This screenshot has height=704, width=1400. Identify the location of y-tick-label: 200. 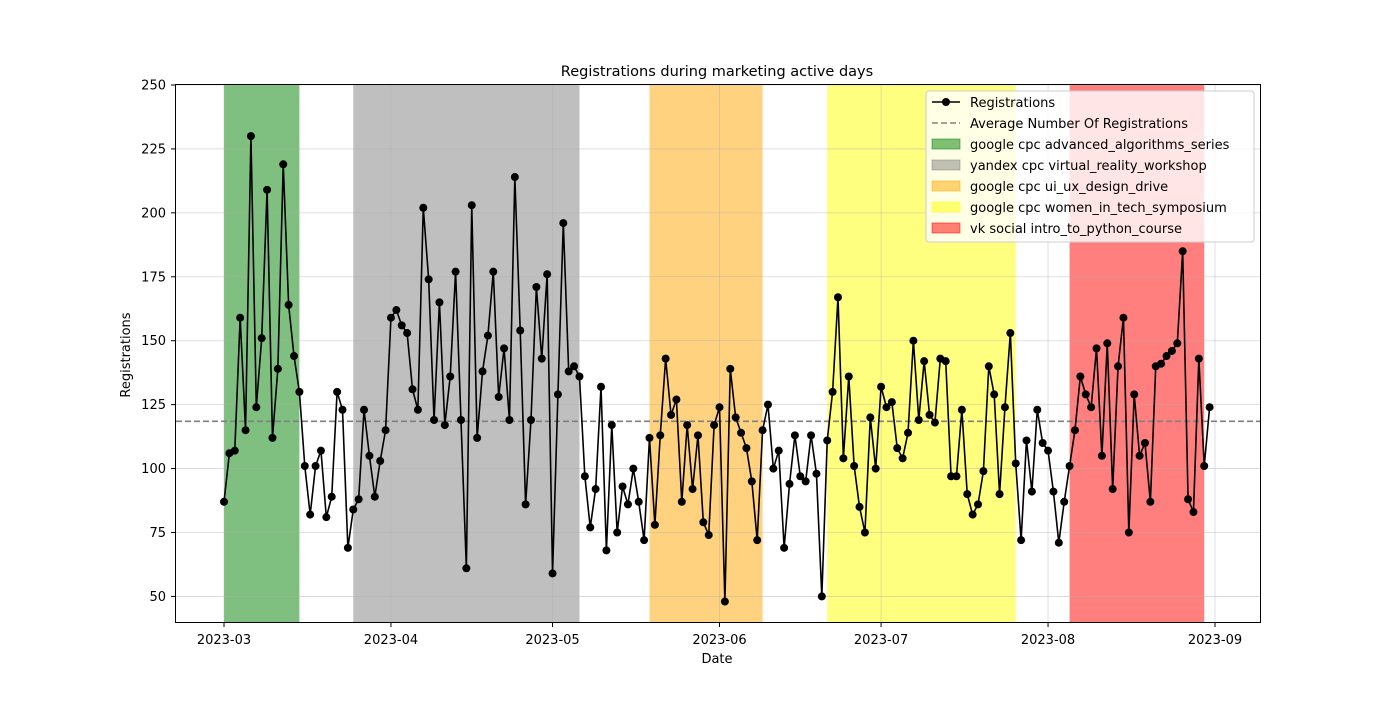
(153, 213).